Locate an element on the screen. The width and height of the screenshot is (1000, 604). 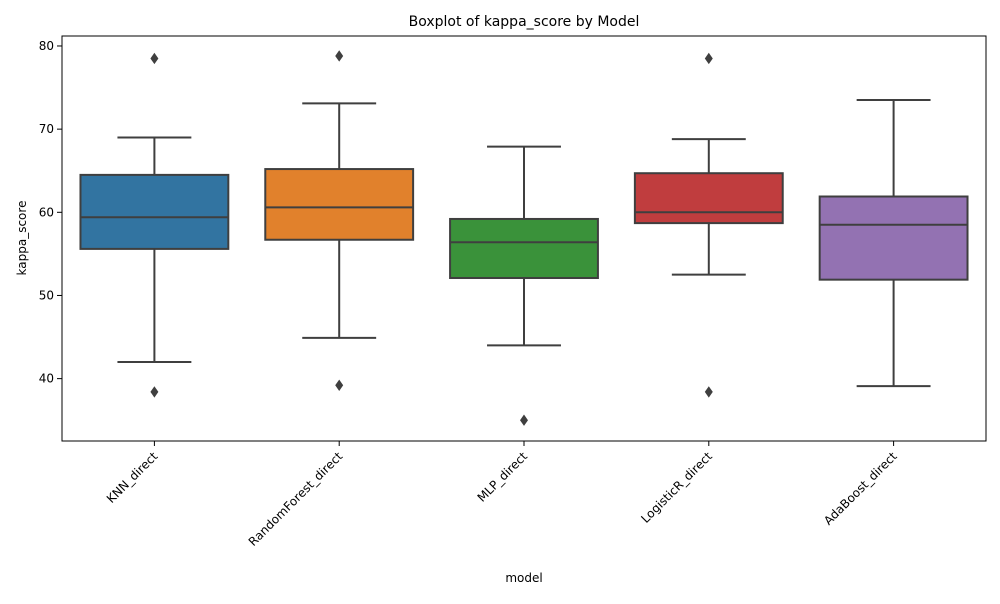
x-tick-label: MLP_direct is located at coordinates (503, 477).